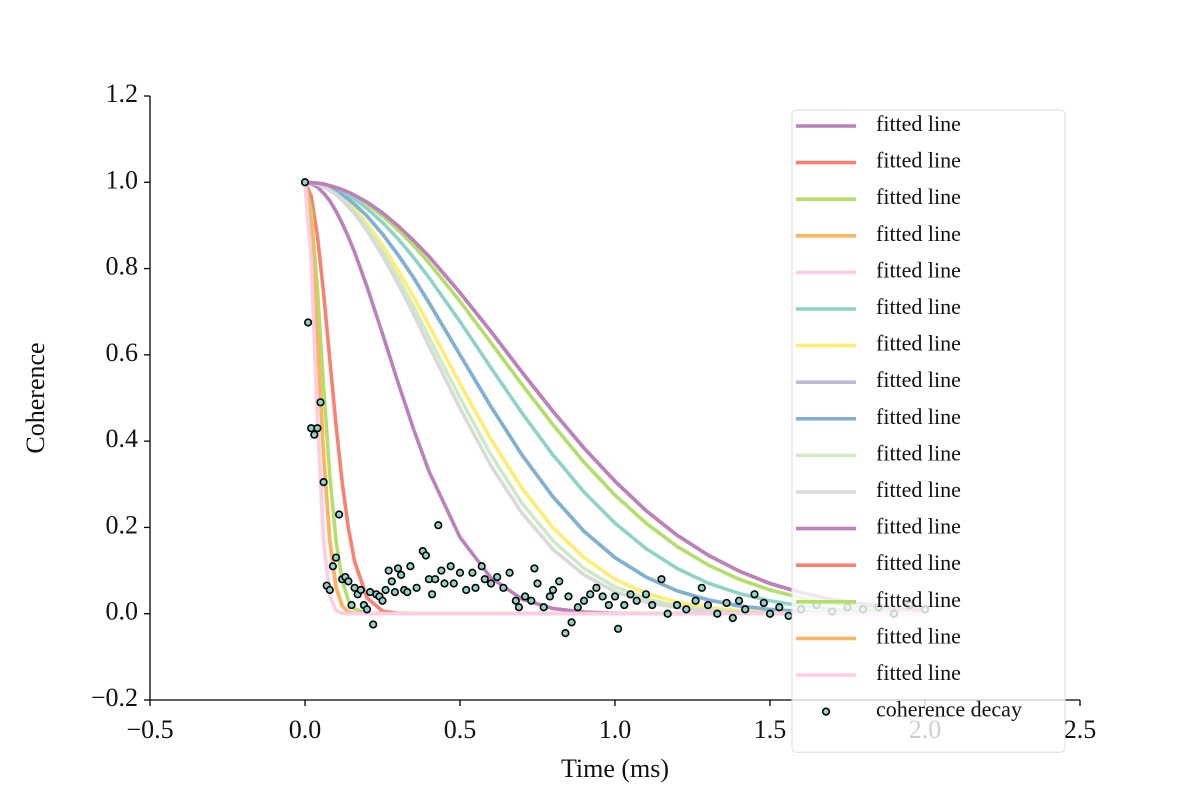 This screenshot has height=800, width=1200. Describe the element at coordinates (122, 266) in the screenshot. I see `y-tick-label: 0.8` at that location.